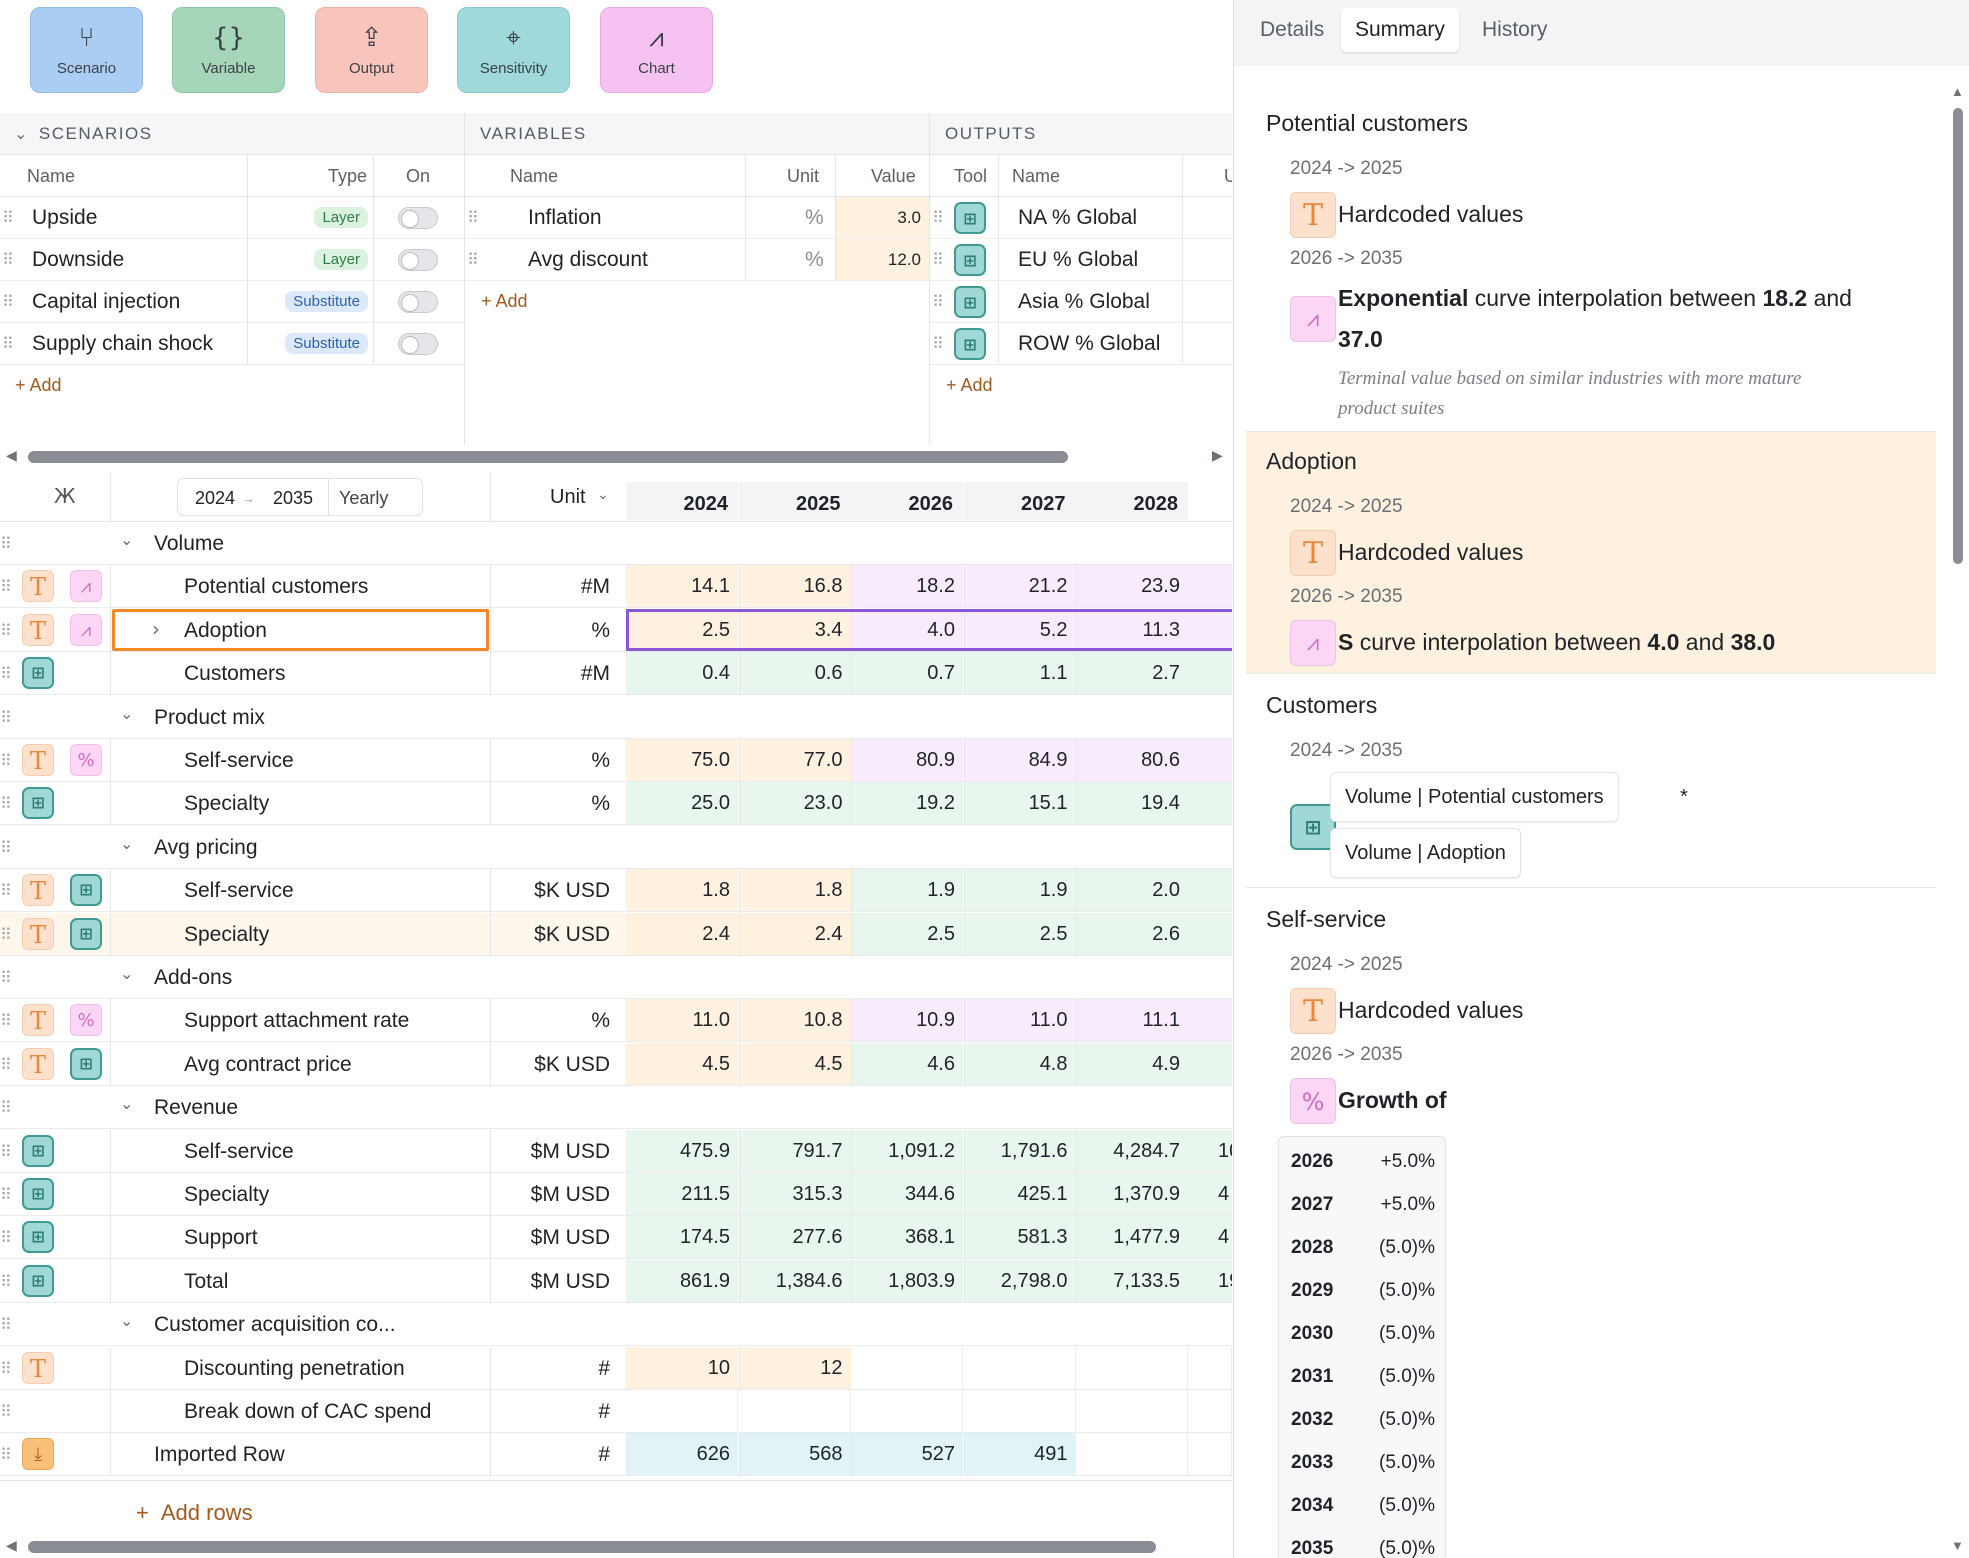  What do you see at coordinates (616, 1547) in the screenshot?
I see `grid-horizontal-scrollbar: ◀` at bounding box center [616, 1547].